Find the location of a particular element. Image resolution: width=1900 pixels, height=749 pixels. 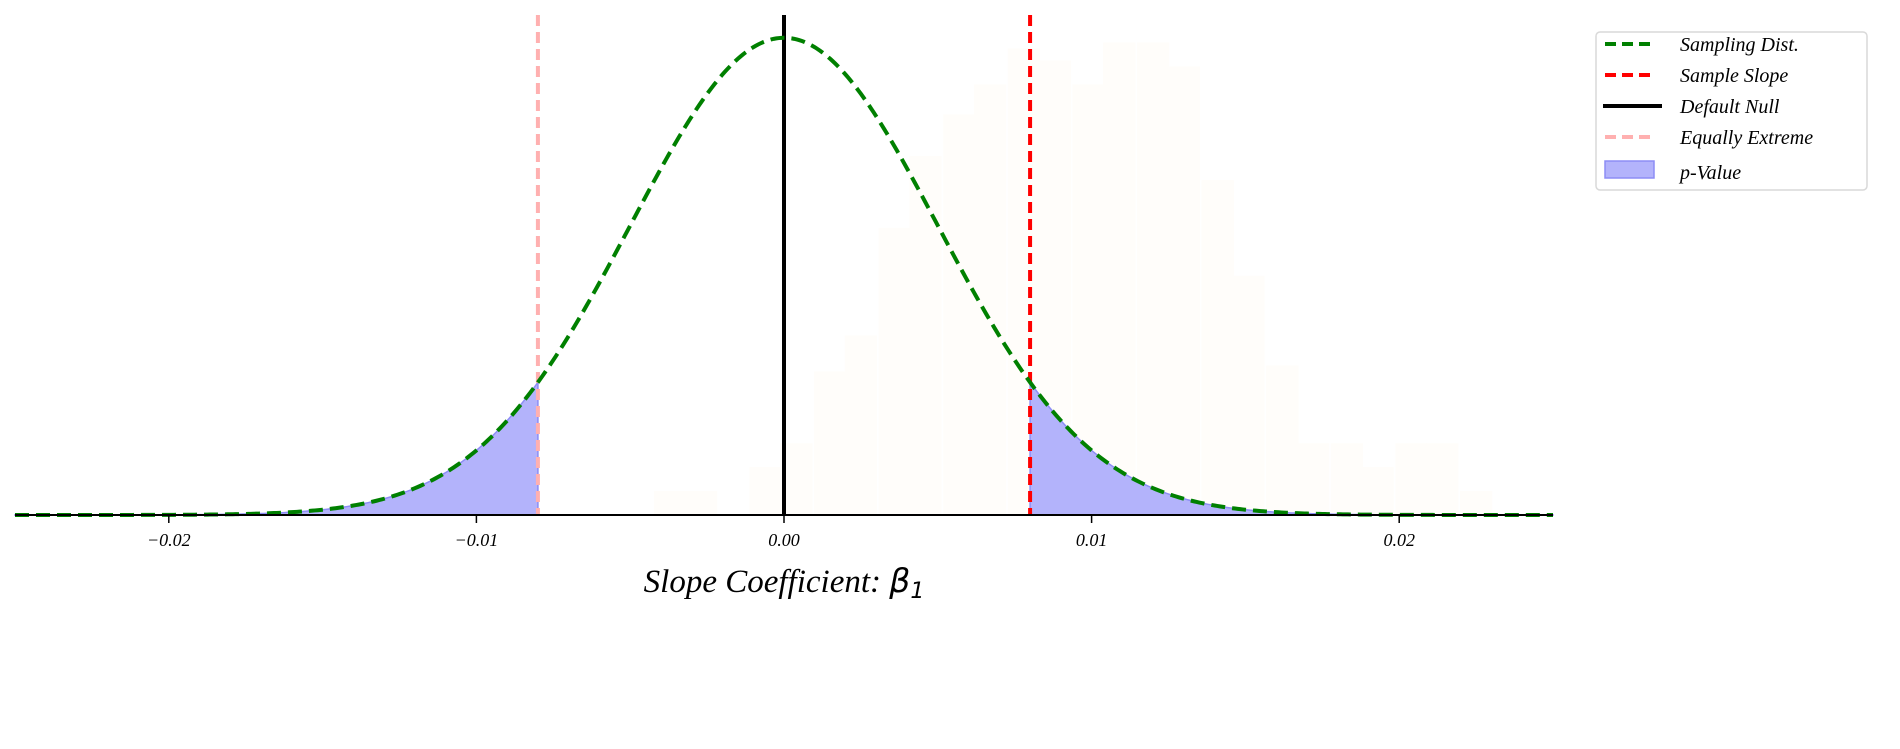

legend-label-equally-extreme: Equally Extreme is located at coordinates (1746, 138).